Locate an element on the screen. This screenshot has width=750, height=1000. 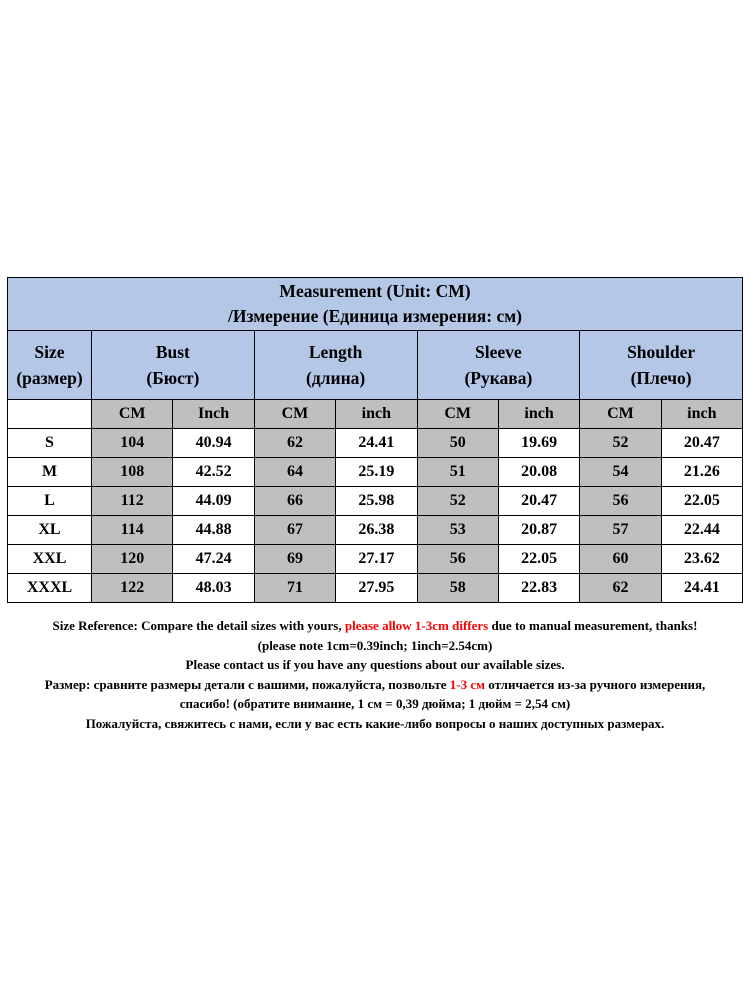
col-header-size: Size (размер) is located at coordinates (49, 365).